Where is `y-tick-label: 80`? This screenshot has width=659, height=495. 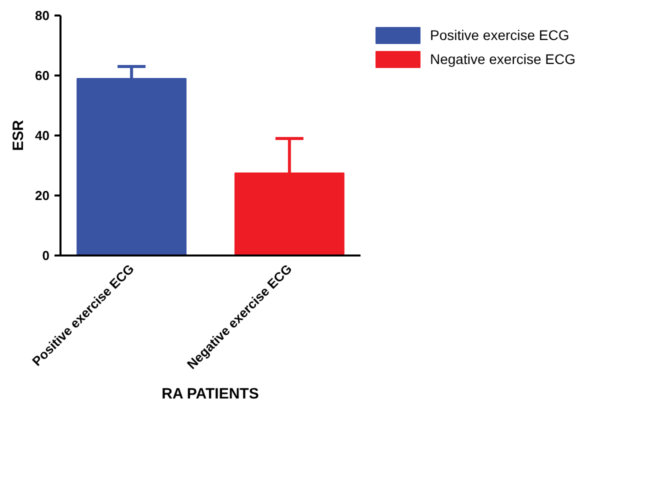
y-tick-label: 80 is located at coordinates (42, 15).